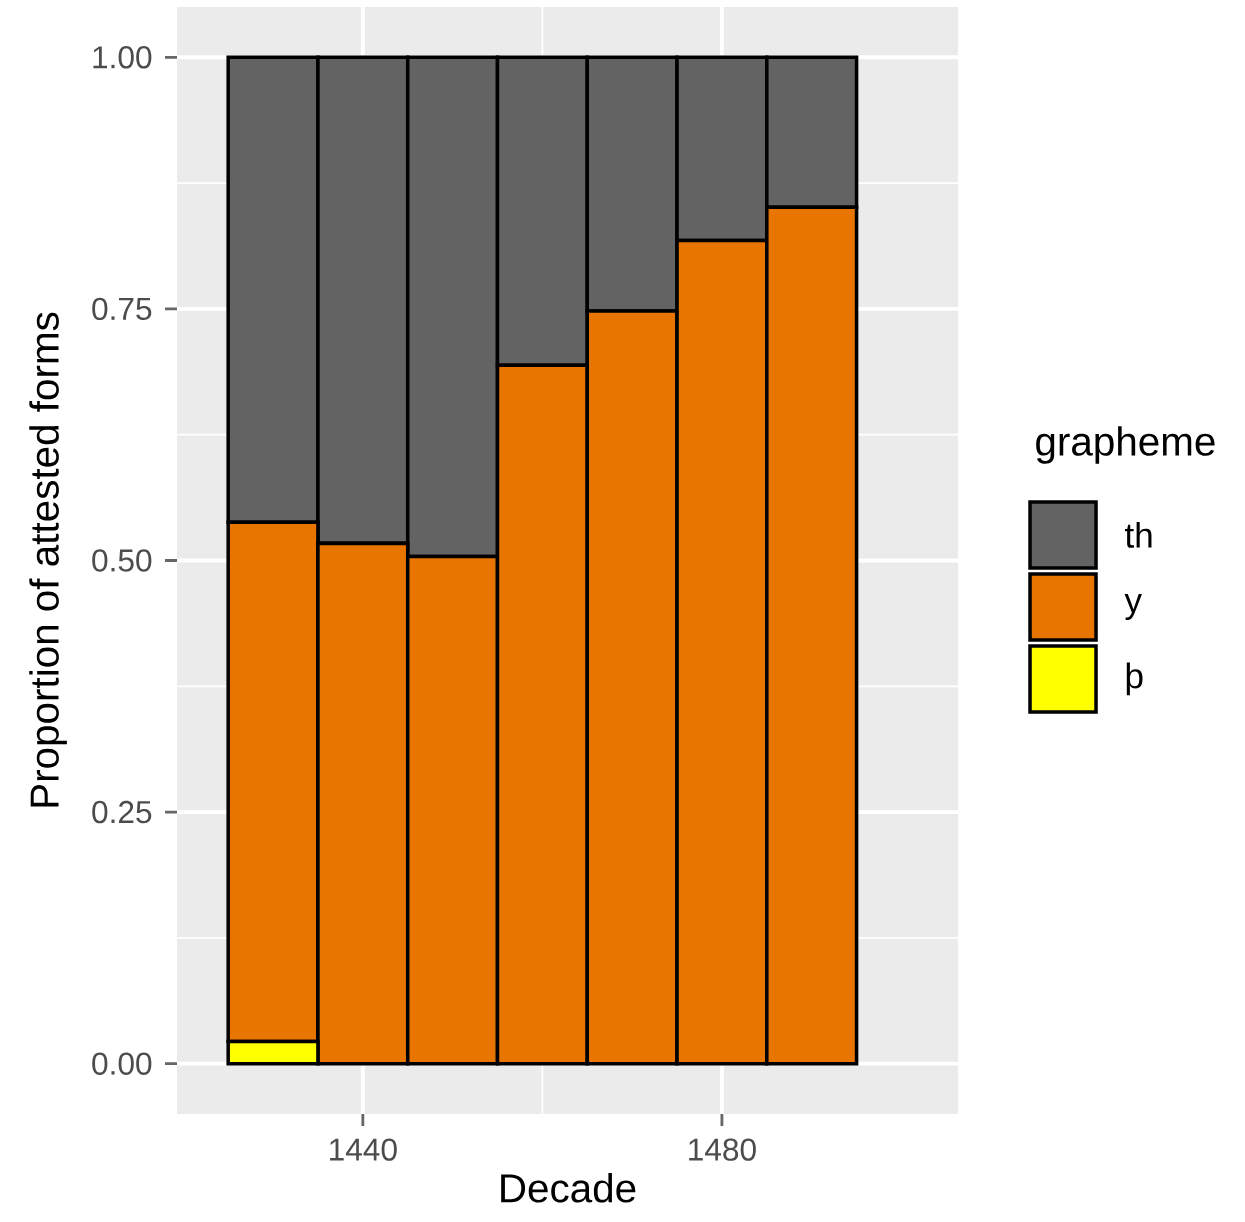 This screenshot has width=1245, height=1222. I want to click on y-tick-label: 0.00, so click(122, 1063).